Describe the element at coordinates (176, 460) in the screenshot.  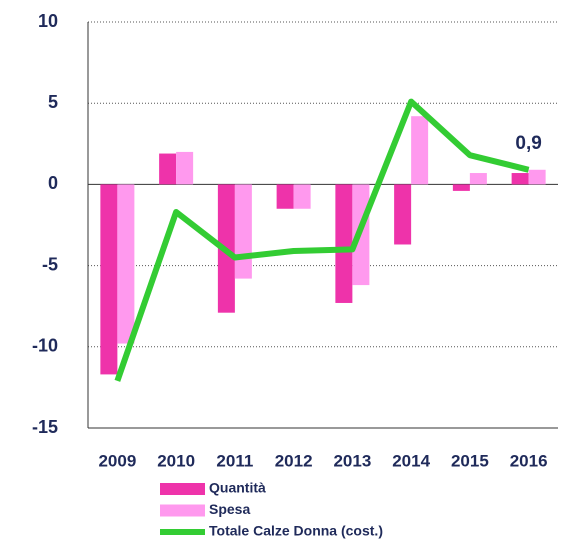
I see `x-tick-label: 2010` at that location.